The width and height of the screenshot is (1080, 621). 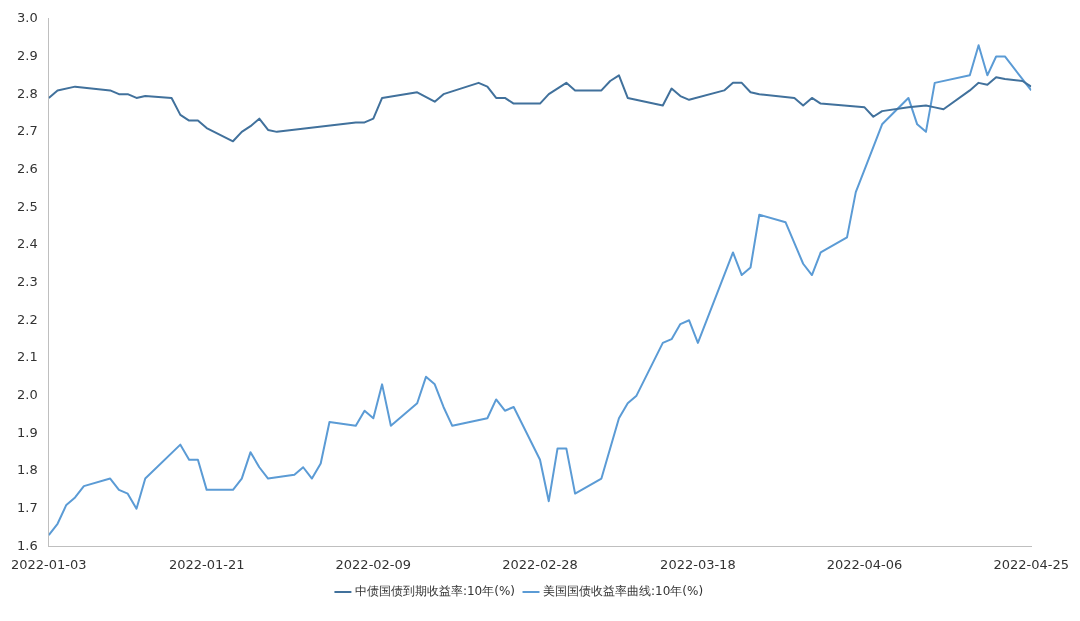 What do you see at coordinates (27, 545) in the screenshot?
I see `y-tick-label: 1.6` at bounding box center [27, 545].